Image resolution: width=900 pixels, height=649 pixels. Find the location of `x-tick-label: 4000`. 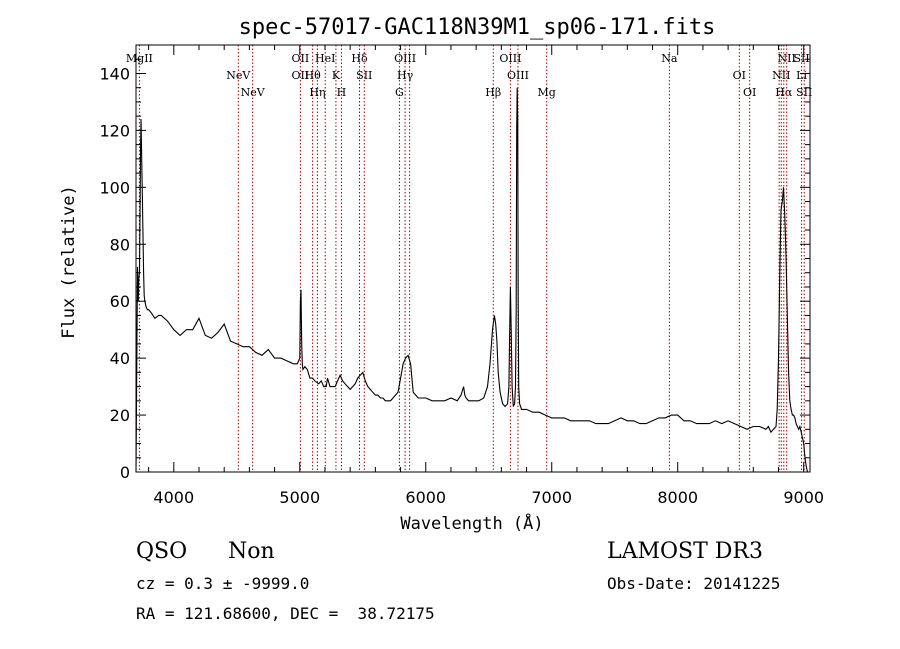

x-tick-label: 4000 is located at coordinates (173, 497).